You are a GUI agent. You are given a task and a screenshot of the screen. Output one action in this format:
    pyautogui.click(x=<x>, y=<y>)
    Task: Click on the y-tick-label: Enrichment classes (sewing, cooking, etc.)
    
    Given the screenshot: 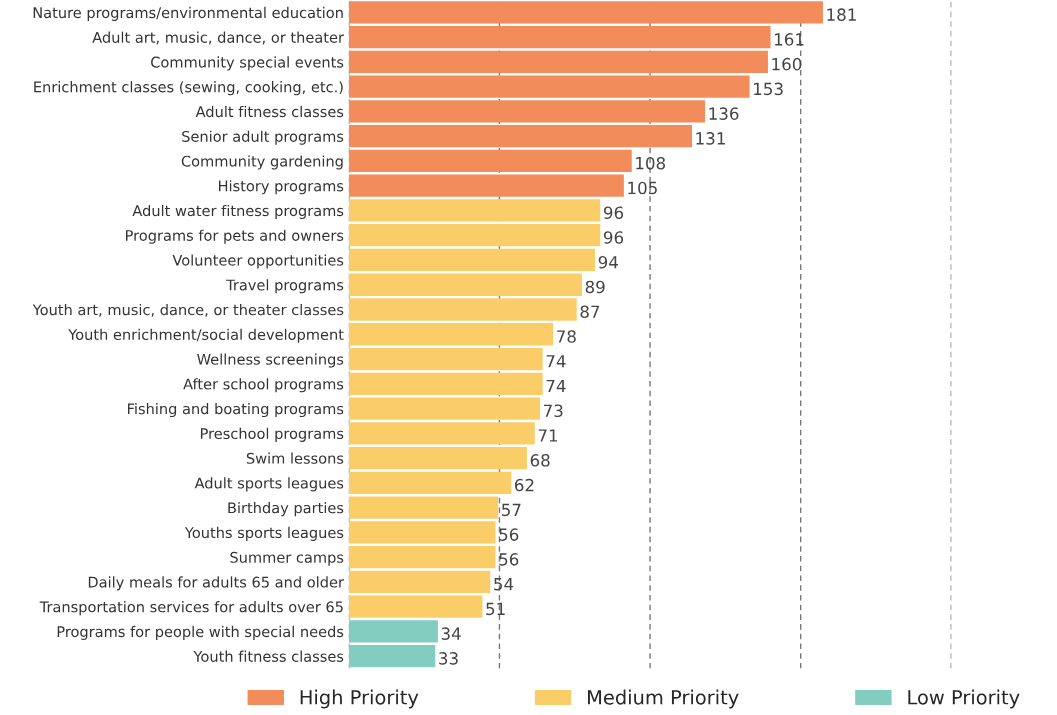 What is the action you would take?
    pyautogui.click(x=188, y=88)
    